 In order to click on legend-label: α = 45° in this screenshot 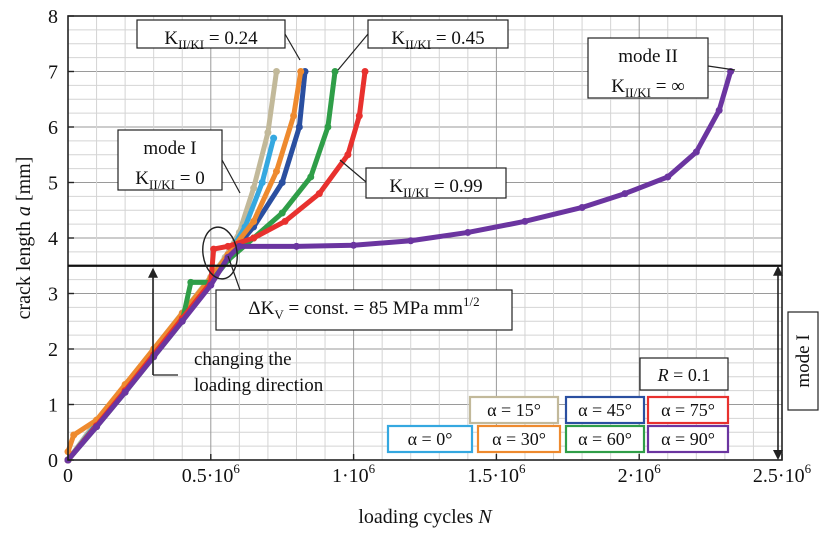, I will do `click(605, 410)`.